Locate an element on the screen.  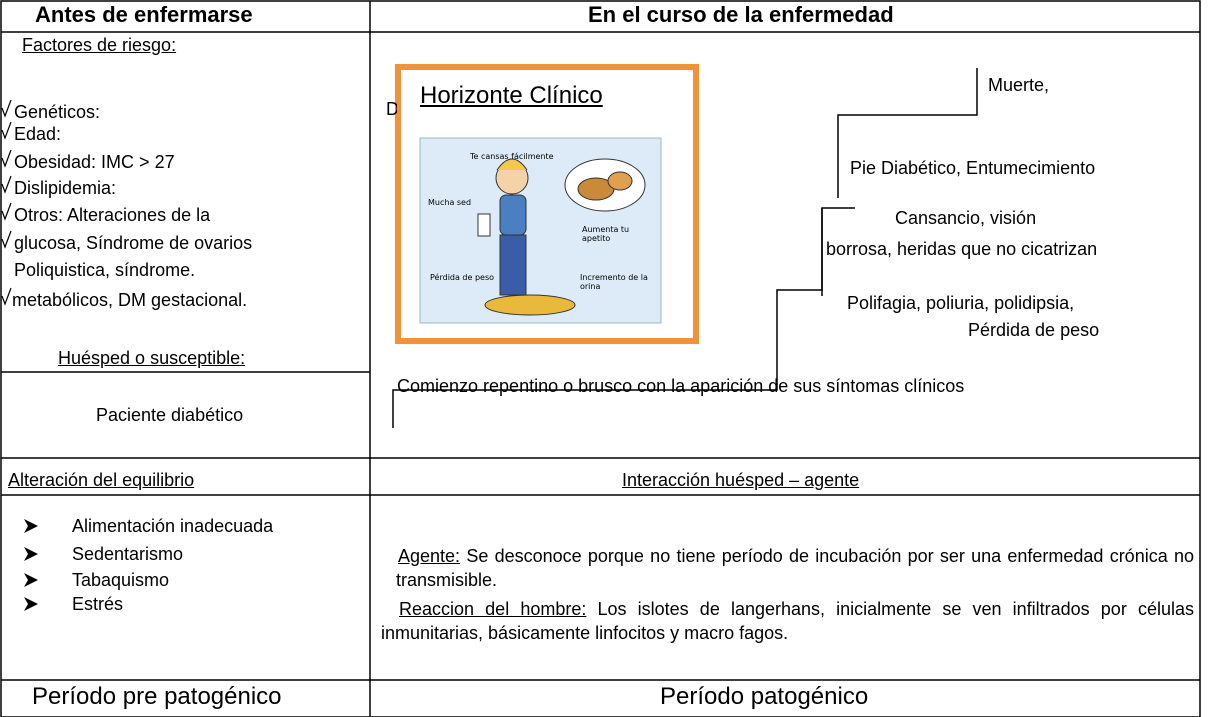
list-item: Alimentación inadecuada is located at coordinates (173, 526).